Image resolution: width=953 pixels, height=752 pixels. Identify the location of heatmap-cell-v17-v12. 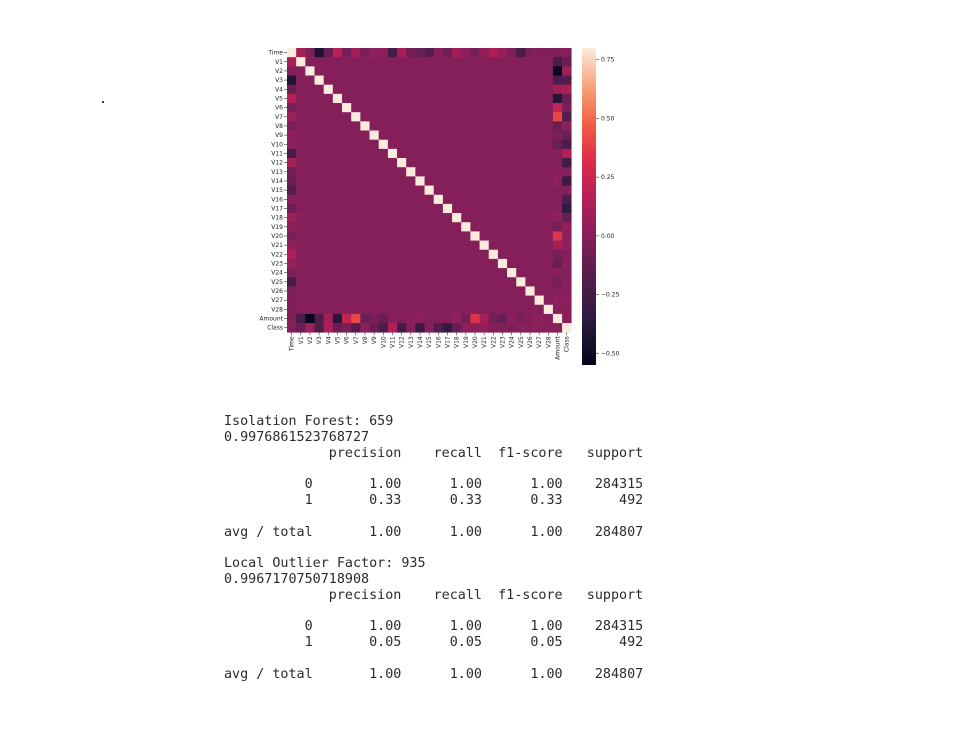
(402, 208).